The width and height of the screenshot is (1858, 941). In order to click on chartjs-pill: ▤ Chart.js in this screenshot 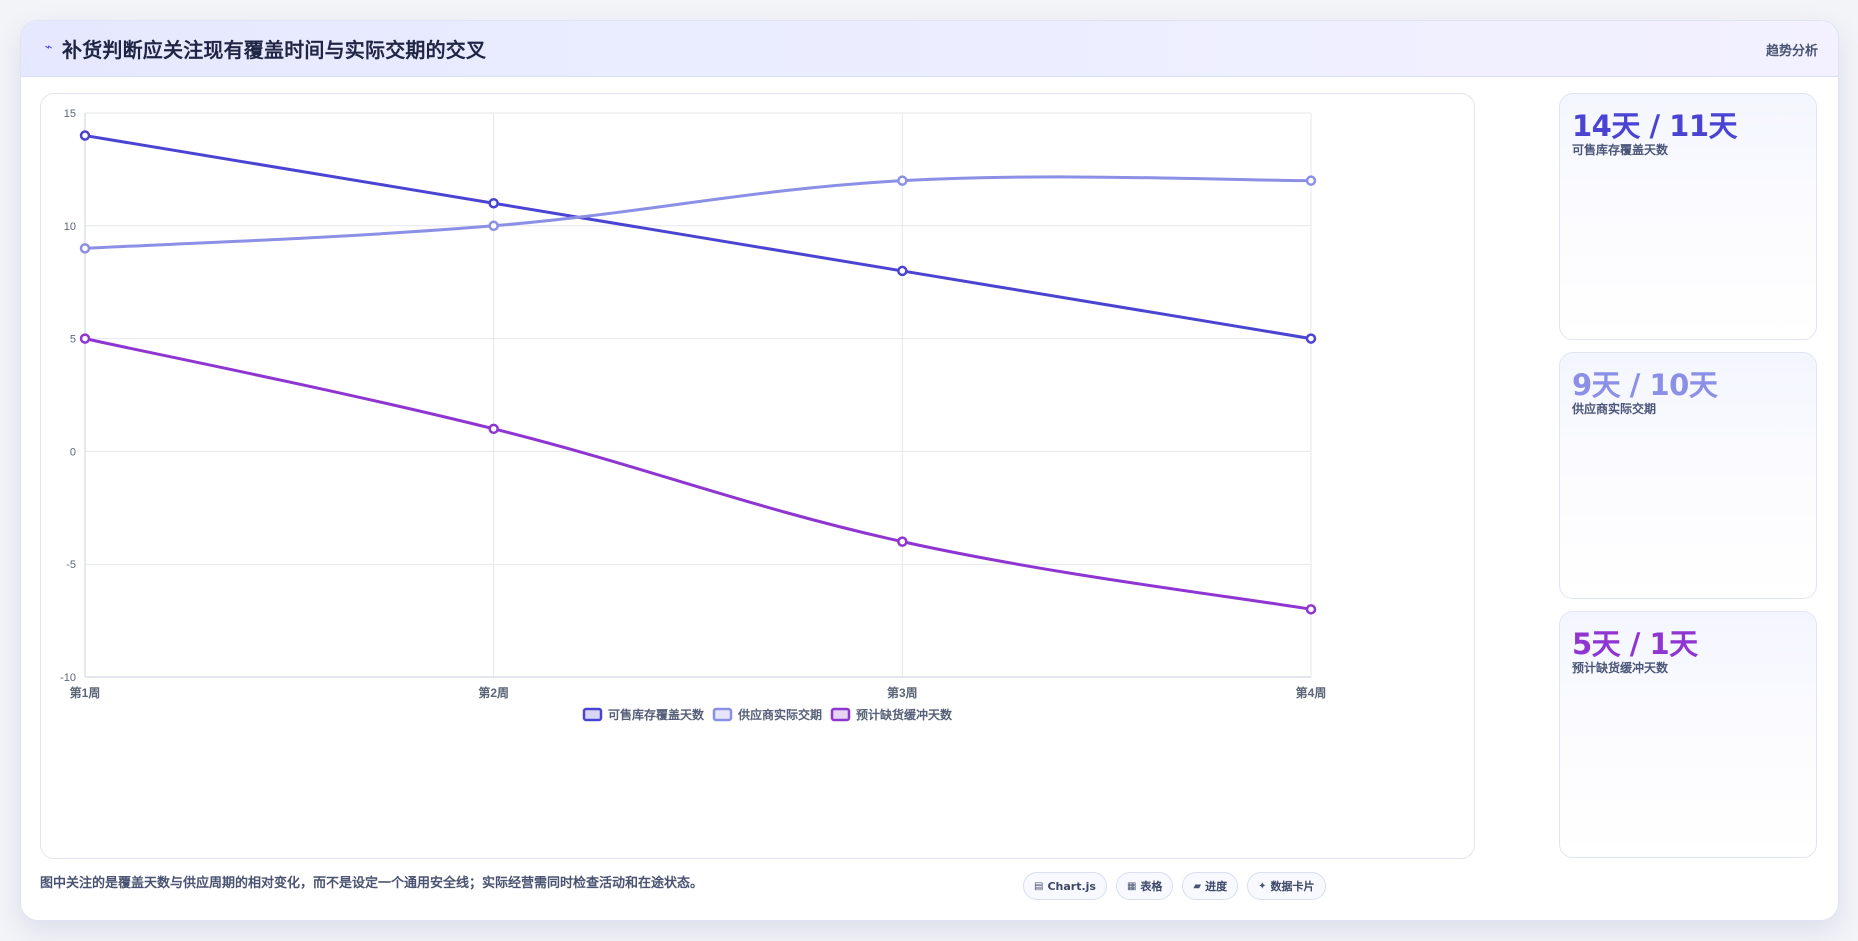, I will do `click(1065, 886)`.